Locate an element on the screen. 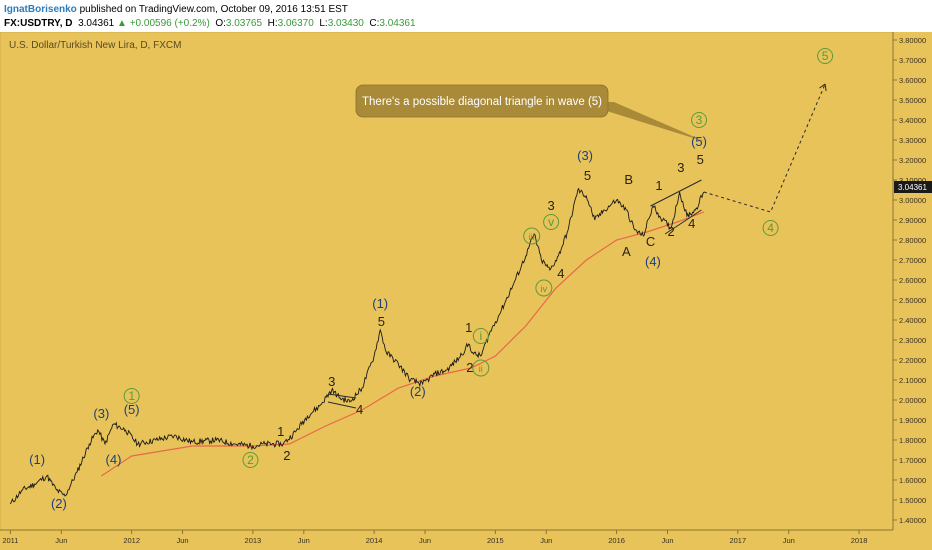 This screenshot has width=932, height=550. low-label: L: is located at coordinates (323, 23).